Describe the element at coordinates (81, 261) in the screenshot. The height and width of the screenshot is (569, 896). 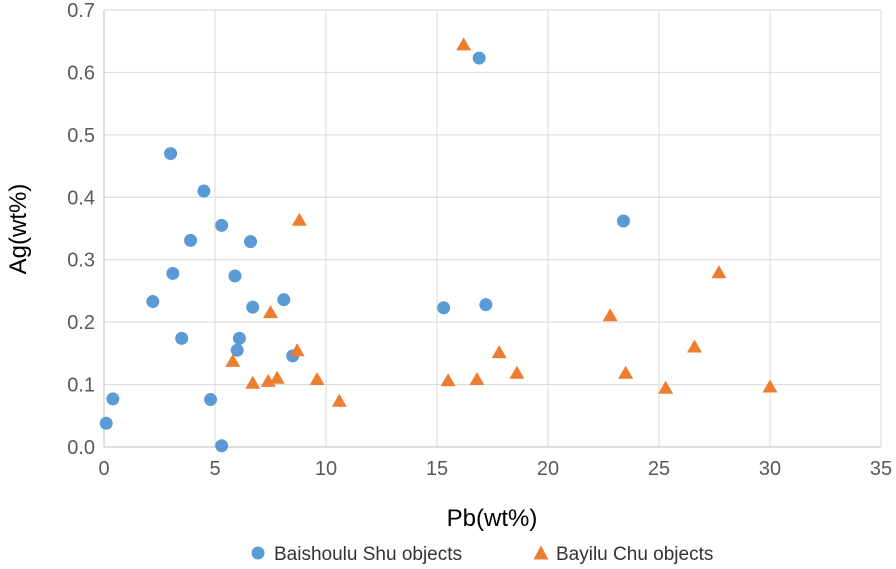
I see `y-tick-label: 0.3` at that location.